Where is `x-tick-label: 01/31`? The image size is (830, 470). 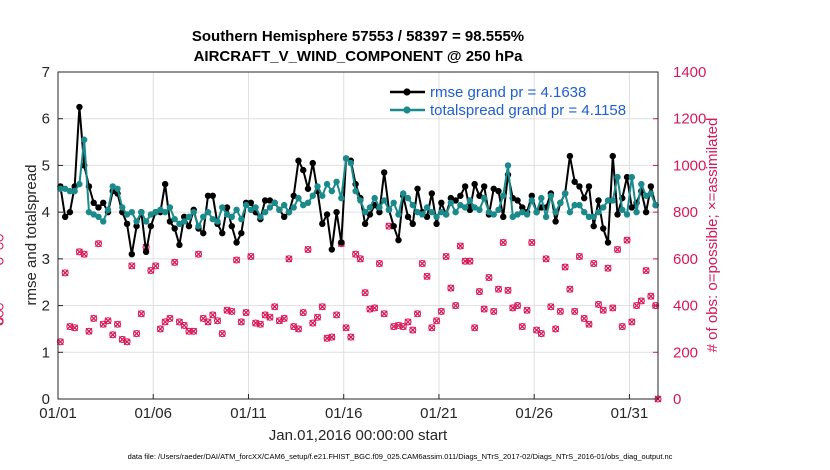 x-tick-label: 01/31 is located at coordinates (630, 413).